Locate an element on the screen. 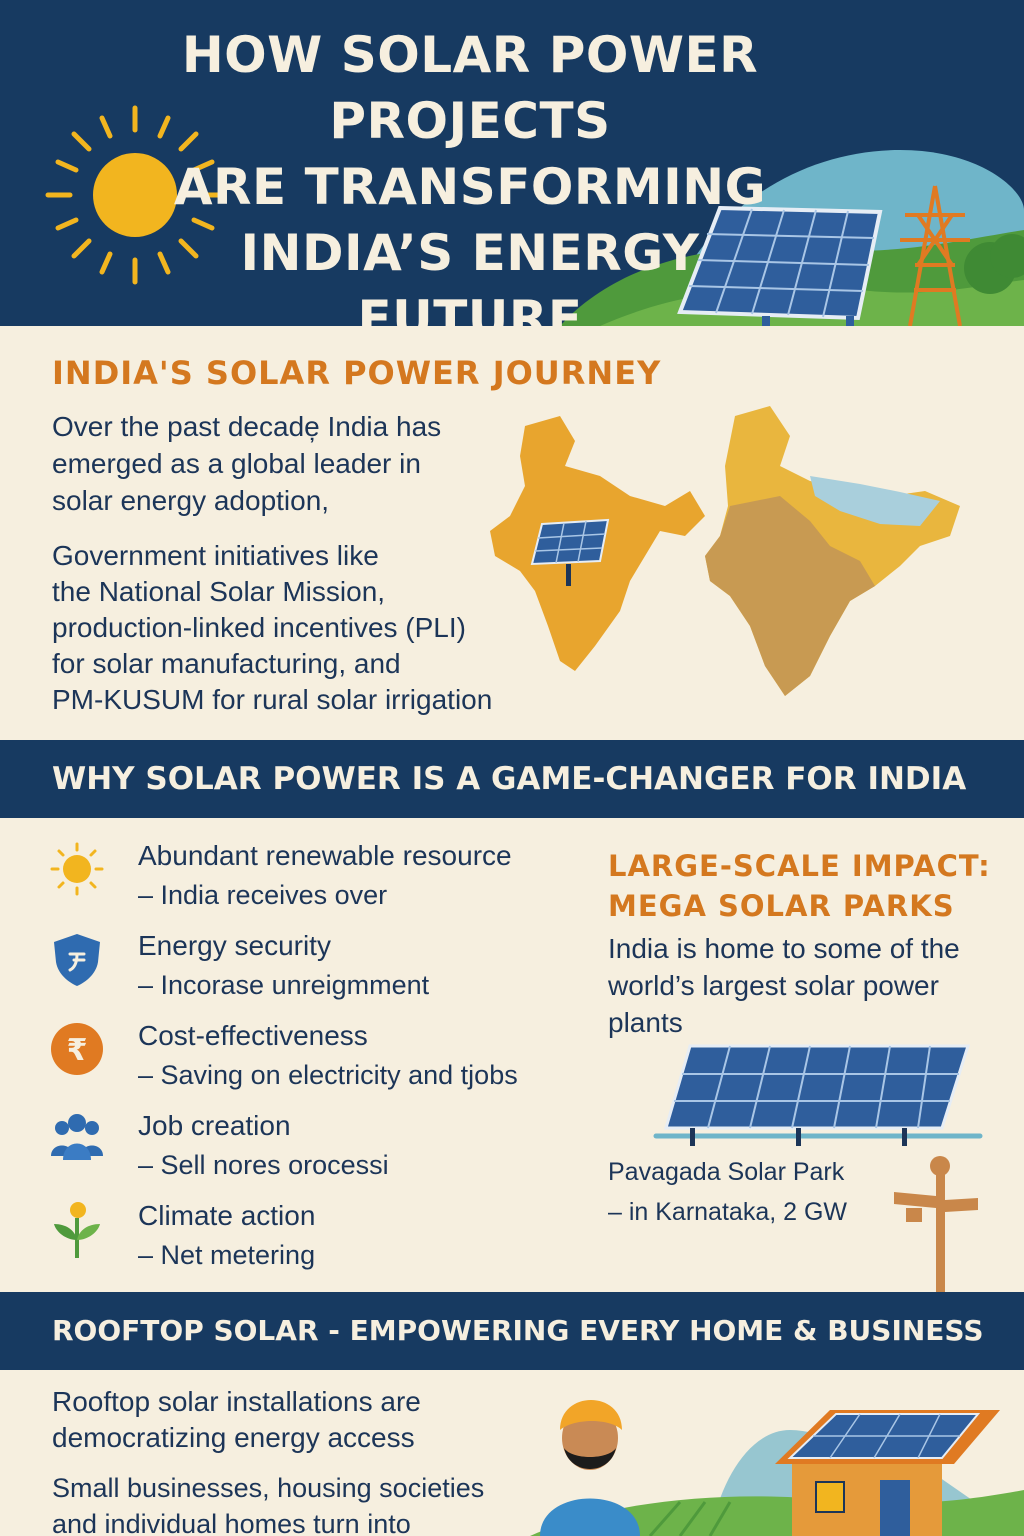 The image size is (1024, 1536). text-line: Government initiatives like is located at coordinates (215, 555).